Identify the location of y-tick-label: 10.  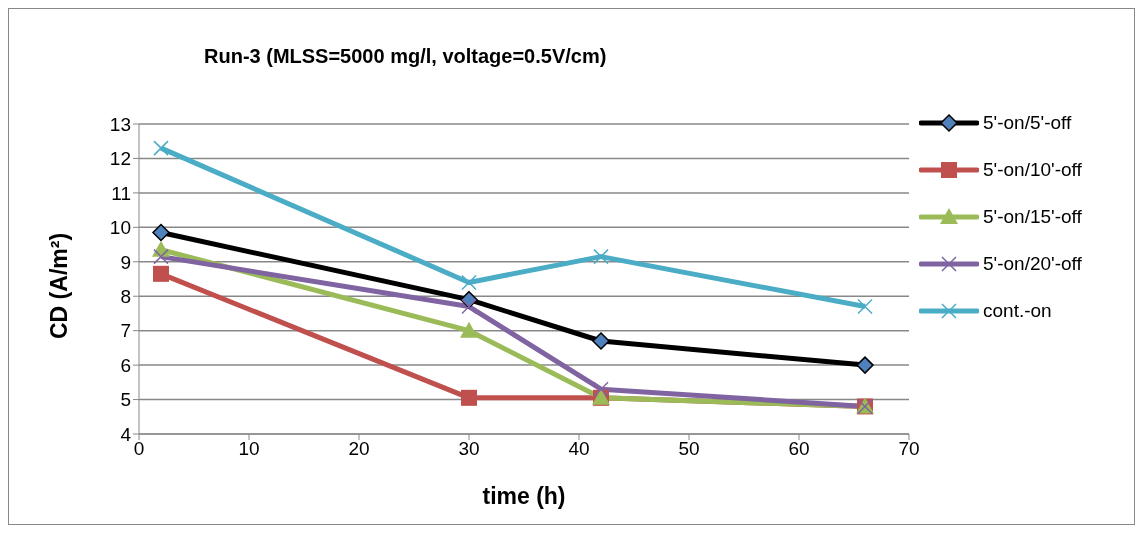
(120, 228).